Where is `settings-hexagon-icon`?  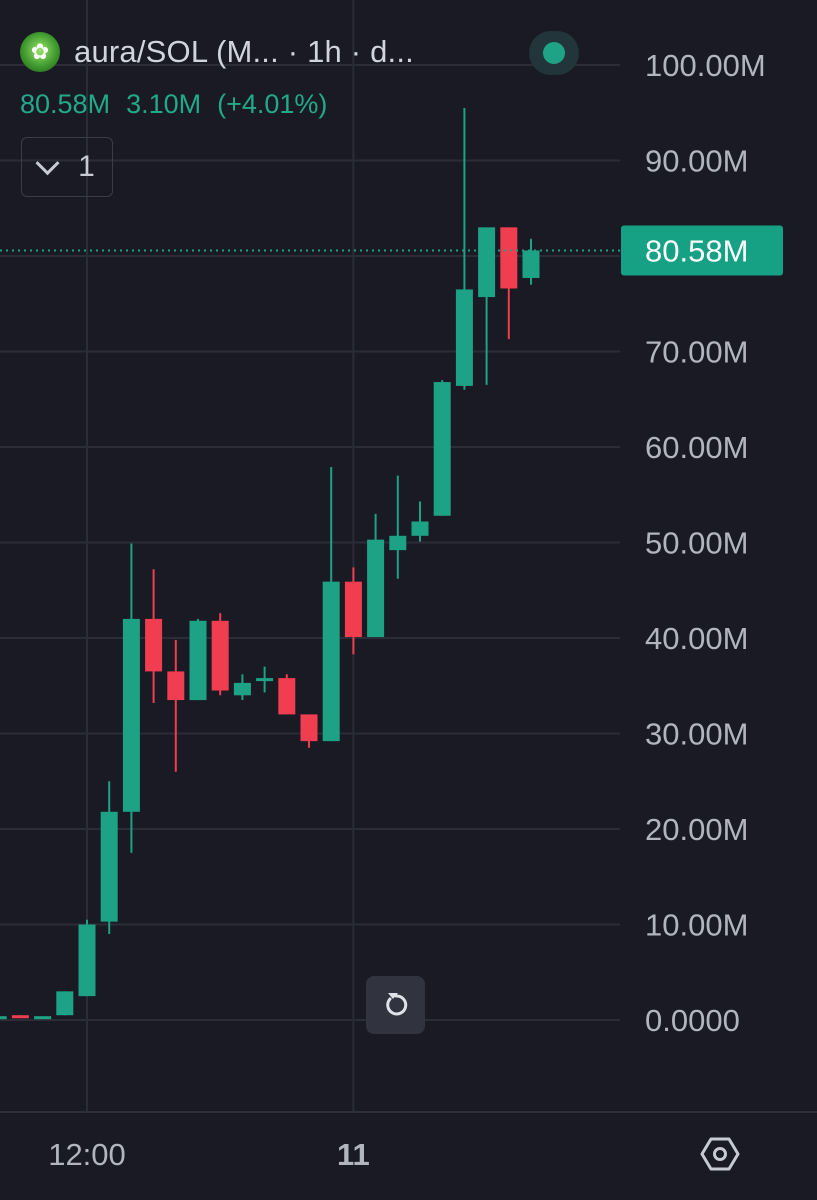
settings-hexagon-icon is located at coordinates (720, 1154).